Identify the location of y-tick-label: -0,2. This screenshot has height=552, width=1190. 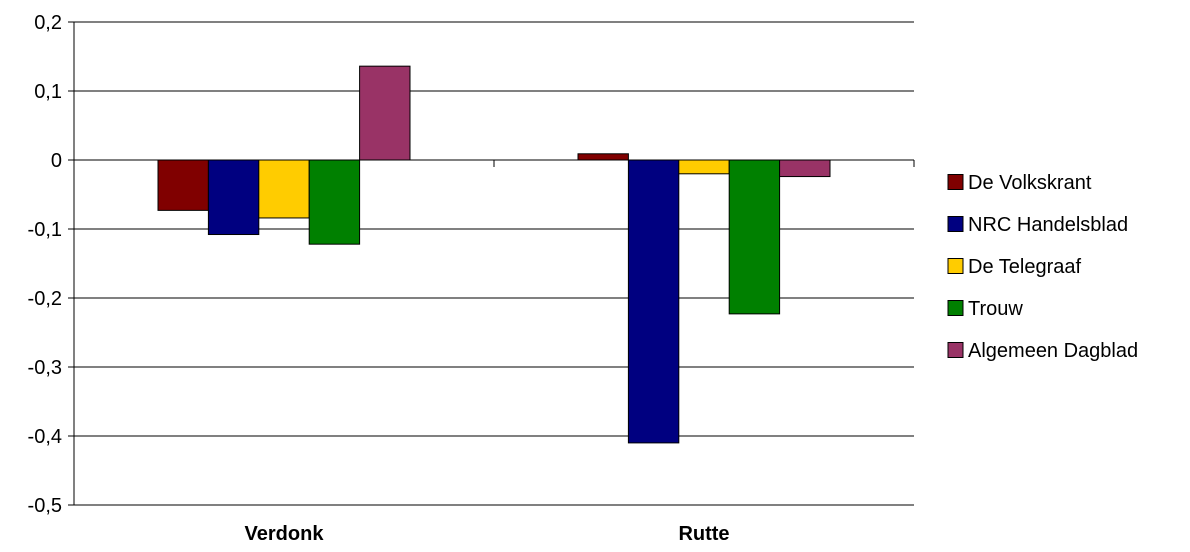
(45, 299).